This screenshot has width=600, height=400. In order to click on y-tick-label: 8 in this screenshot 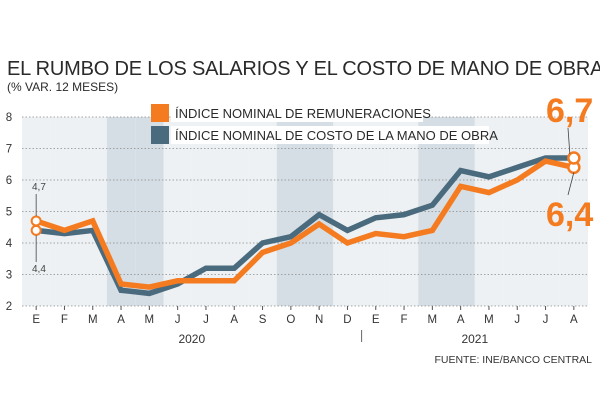, I will do `click(9, 118)`.